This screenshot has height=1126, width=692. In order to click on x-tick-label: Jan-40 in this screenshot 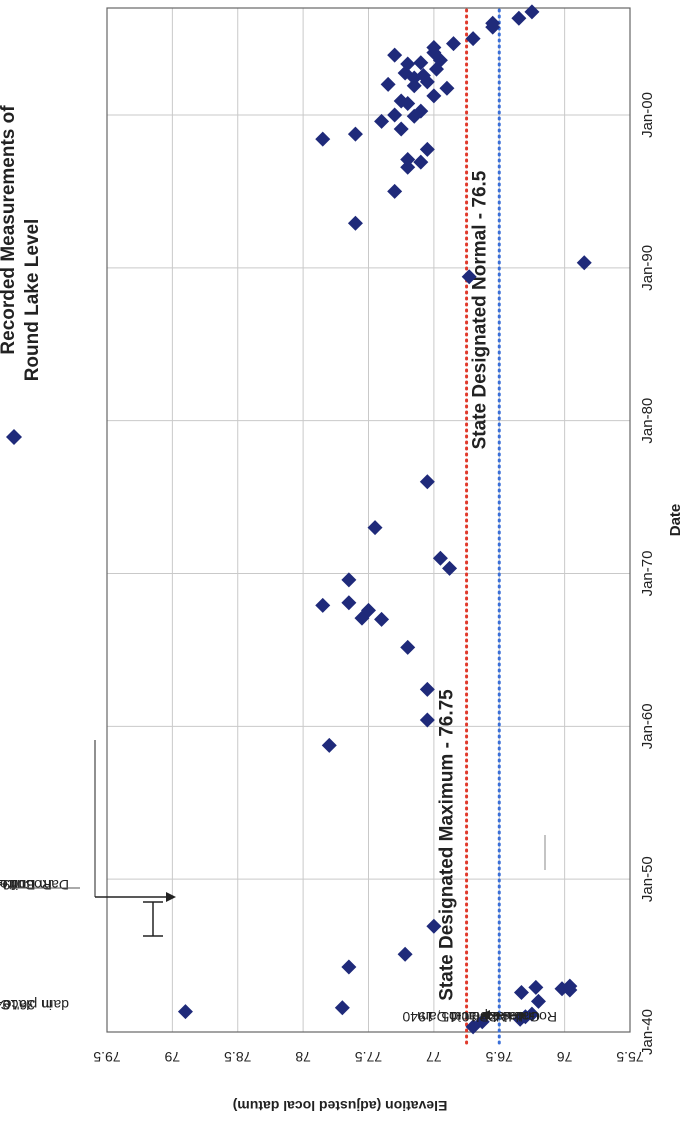, I will do `click(647, 1032)`.